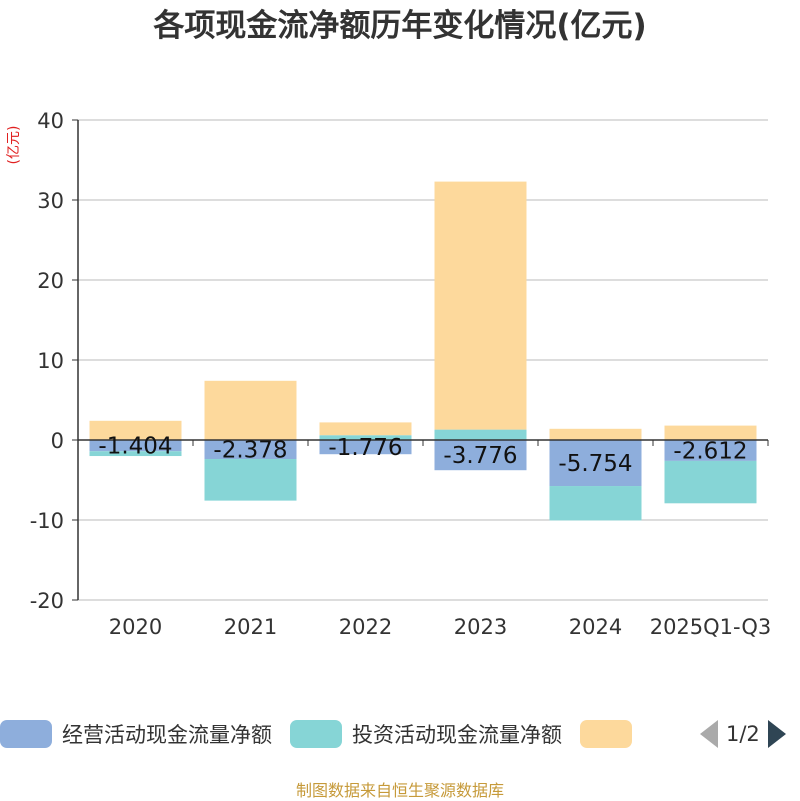 This screenshot has width=800, height=801. I want to click on data-label-operating: -1.776, so click(365, 448).